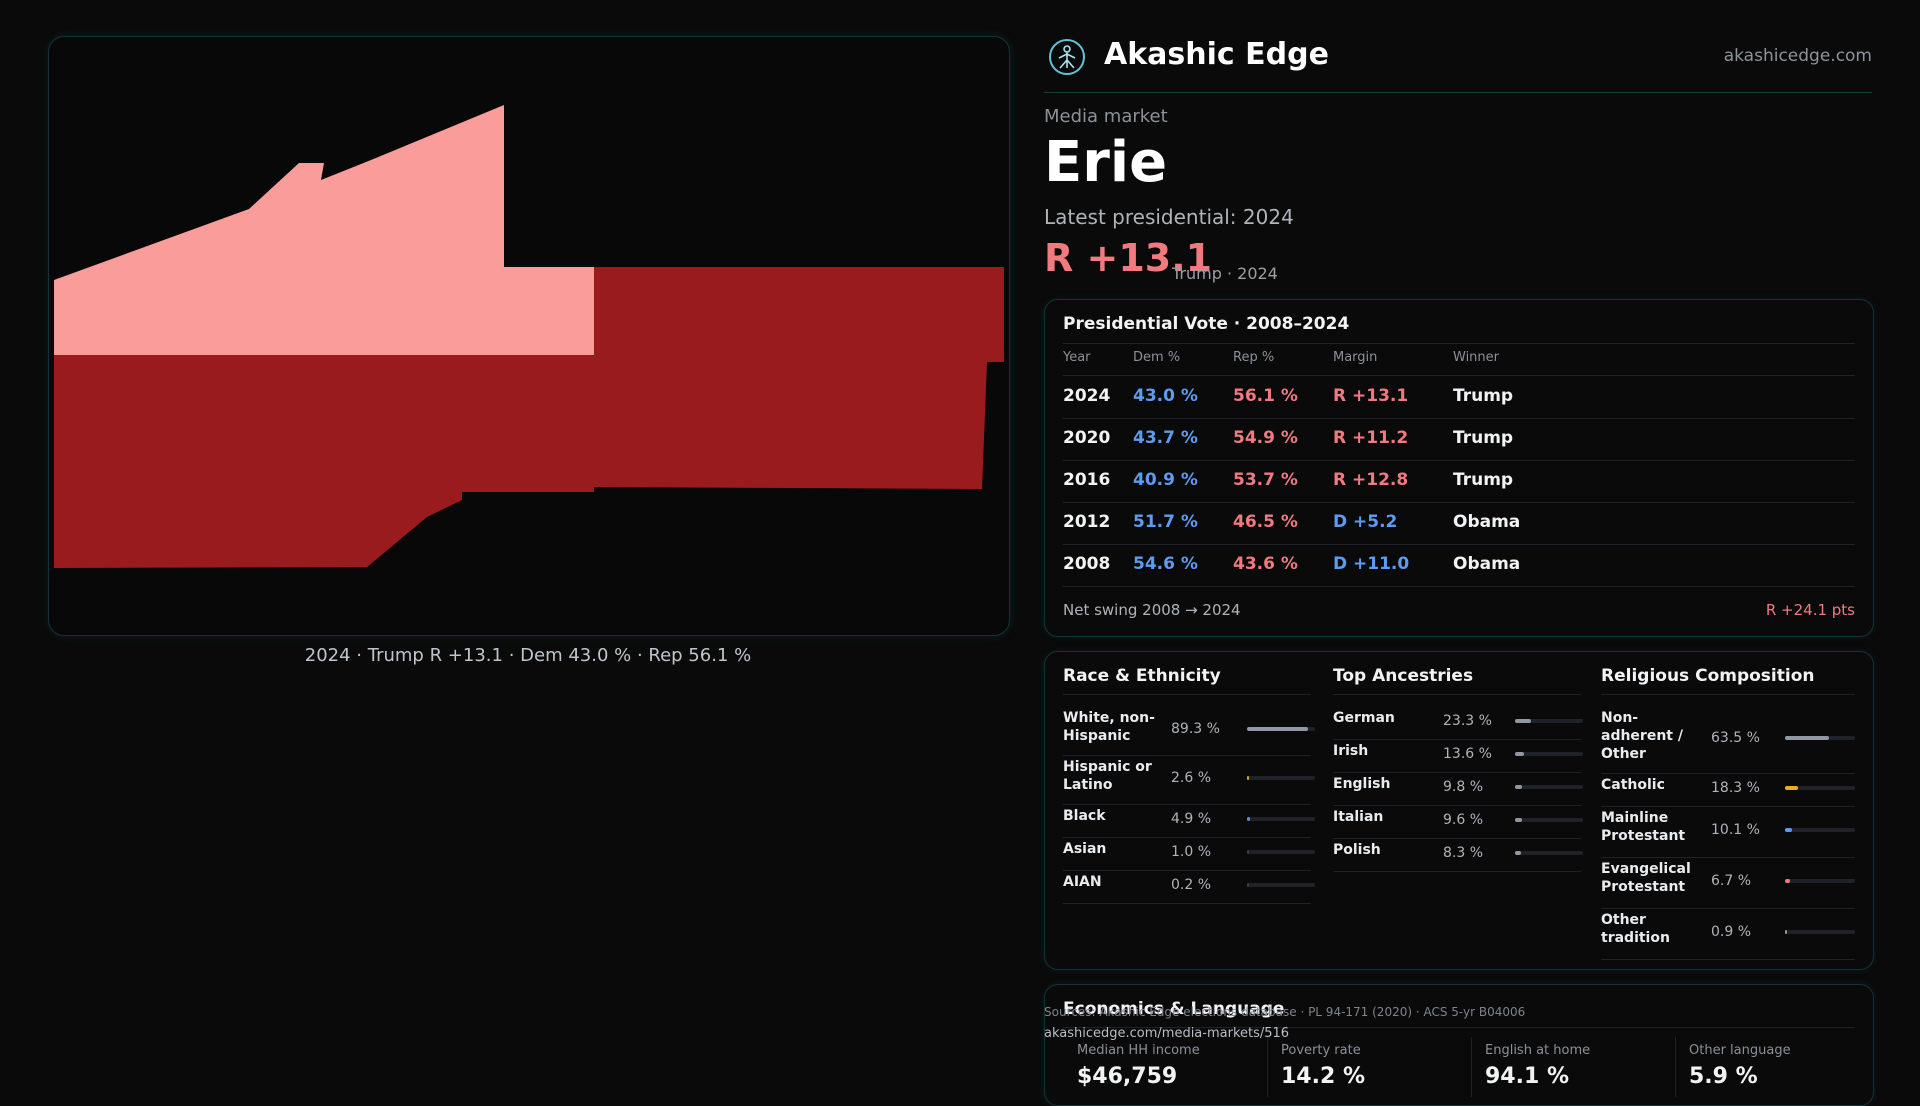  What do you see at coordinates (1351, 751) in the screenshot?
I see `ancestry-label: Irish` at bounding box center [1351, 751].